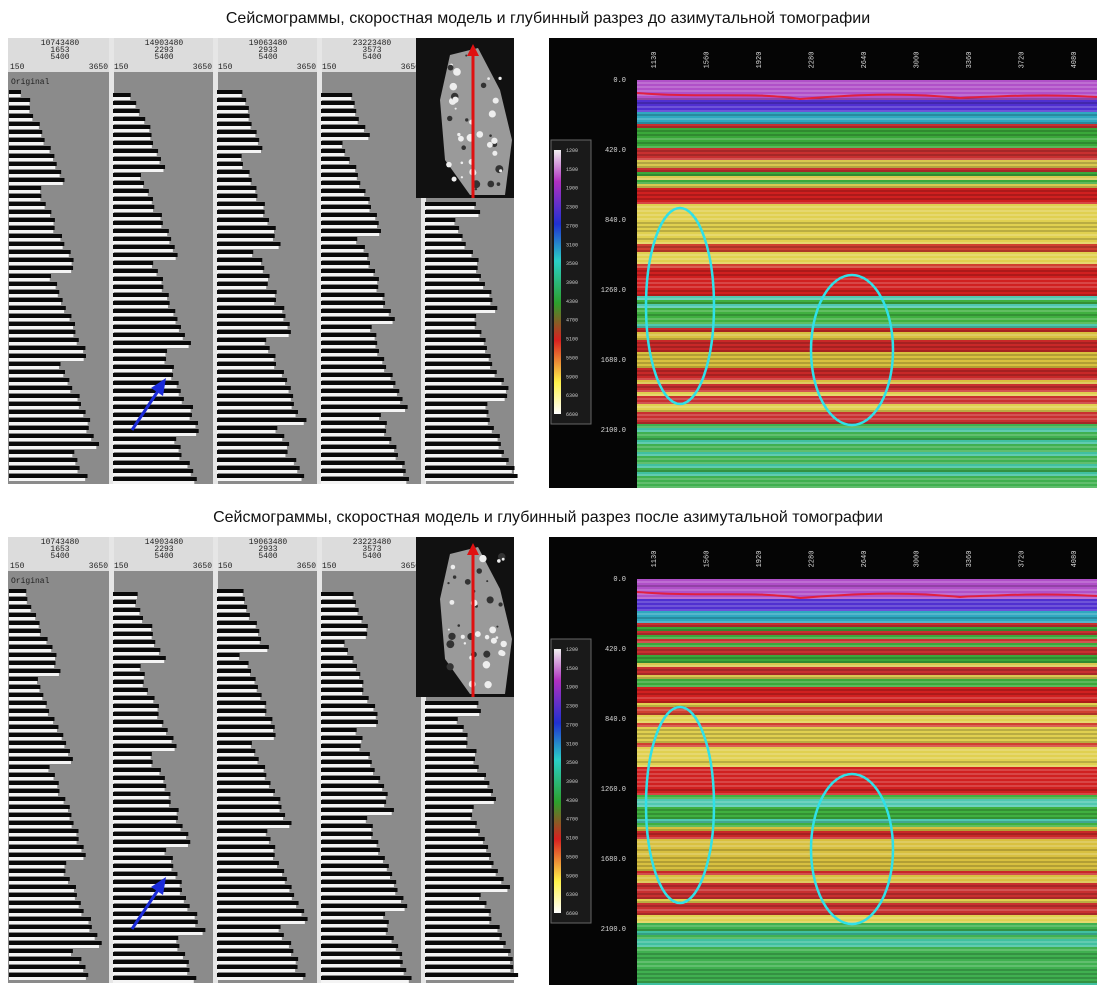  What do you see at coordinates (158, 387) in the screenshot?
I see `annotation-arrow-head` at bounding box center [158, 387].